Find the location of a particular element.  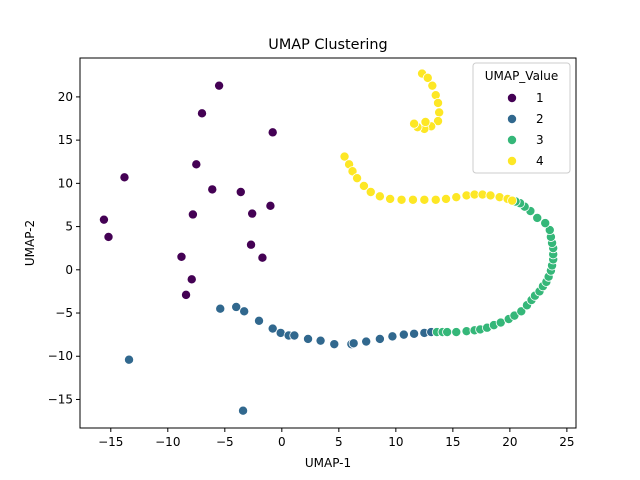

y-tick-label: 10 is located at coordinates (65, 183).